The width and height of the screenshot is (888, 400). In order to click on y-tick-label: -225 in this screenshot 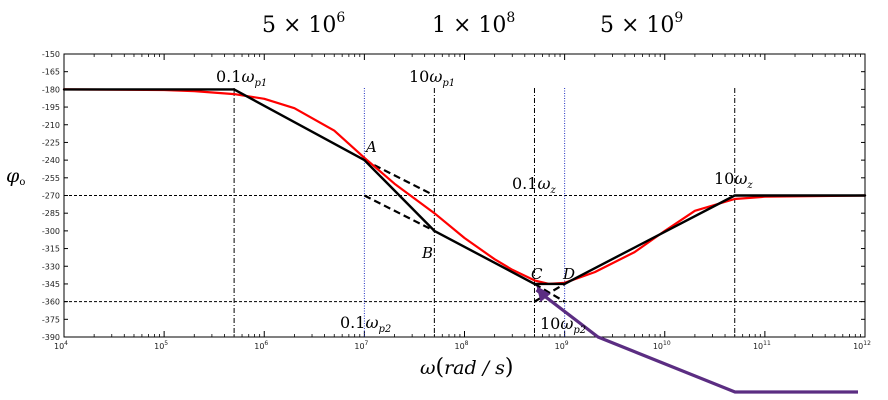, I will do `click(51, 142)`.